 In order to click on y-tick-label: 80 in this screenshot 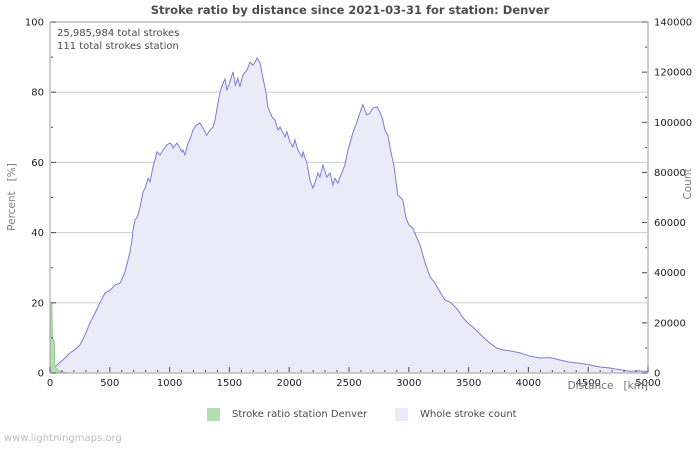, I will do `click(37, 93)`.